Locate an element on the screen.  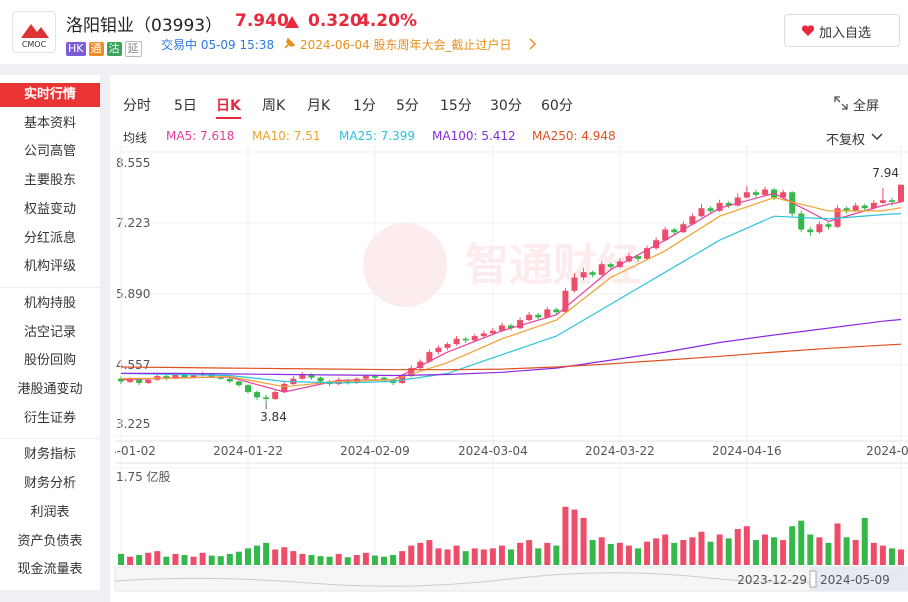
tab: 分时 is located at coordinates (137, 106).